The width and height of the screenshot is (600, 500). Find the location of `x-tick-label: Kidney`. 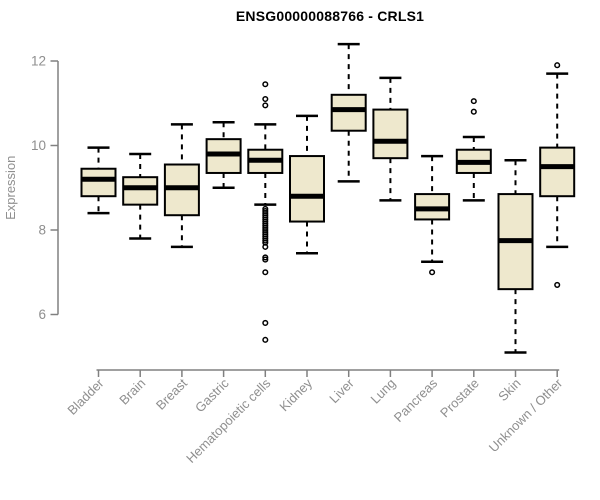

x-tick-label: Kidney is located at coordinates (295, 394).